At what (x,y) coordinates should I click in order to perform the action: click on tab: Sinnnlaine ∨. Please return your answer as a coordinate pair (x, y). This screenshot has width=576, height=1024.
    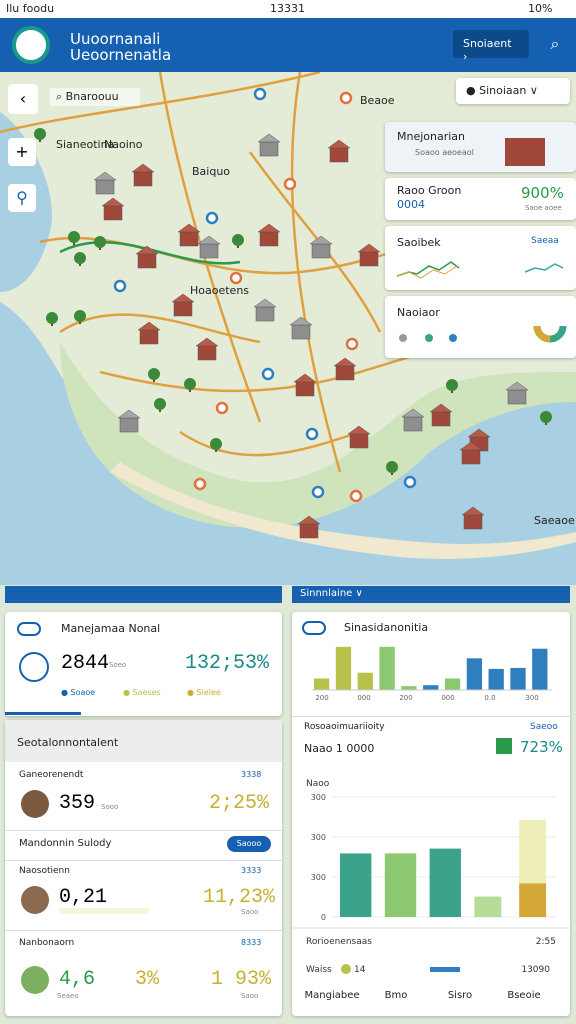
    Looking at the image, I should click on (431, 594).